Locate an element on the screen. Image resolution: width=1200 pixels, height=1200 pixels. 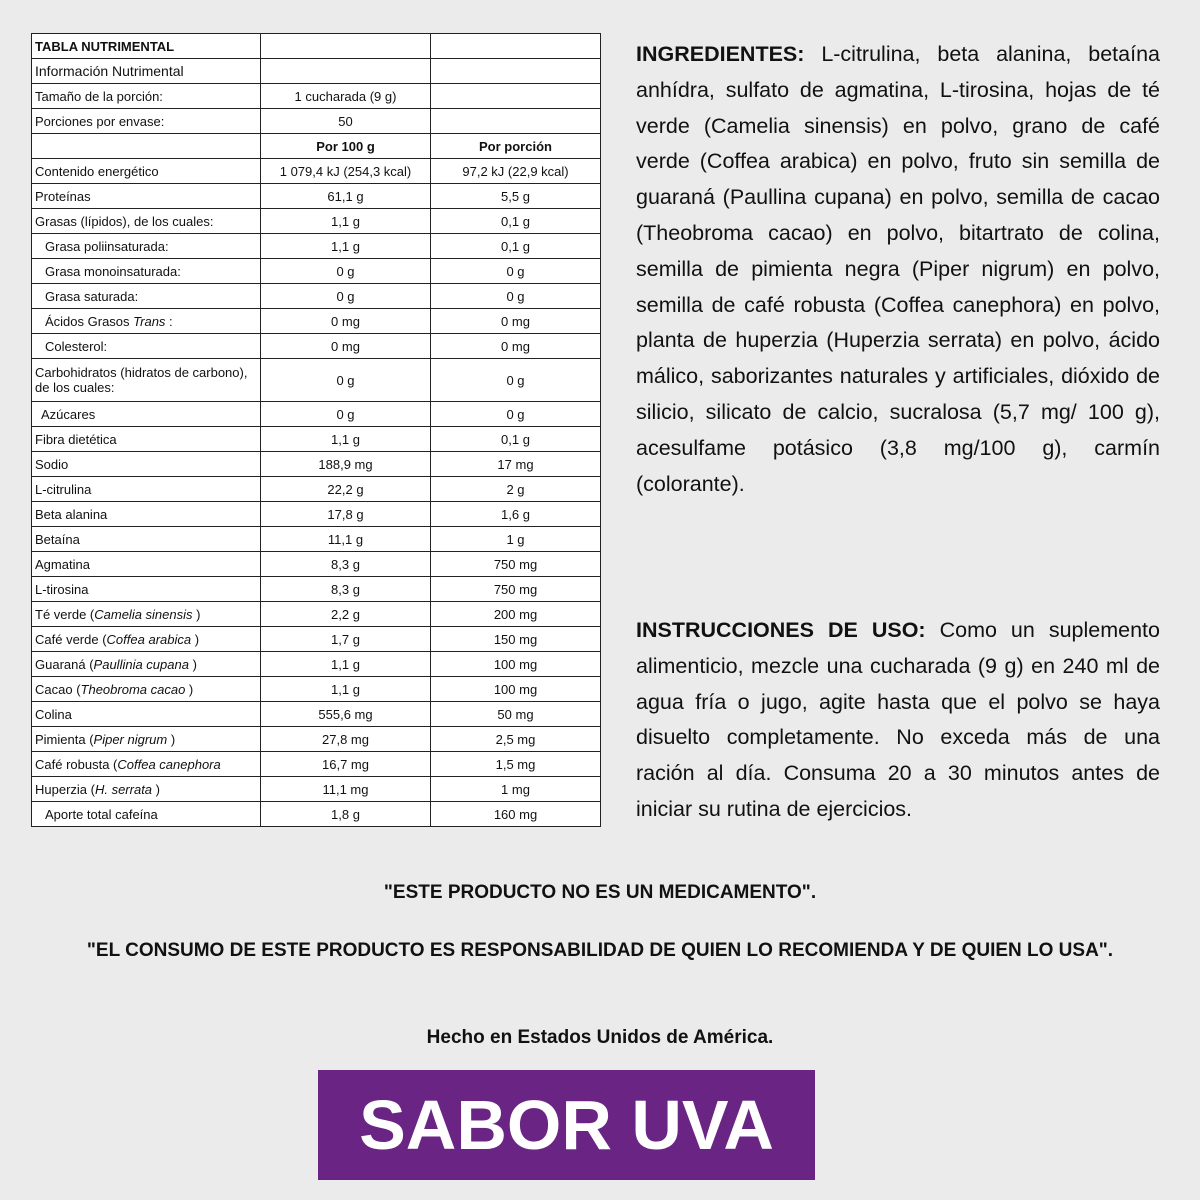
row-label: Grasa monoinsaturada: is located at coordinates (146, 271).